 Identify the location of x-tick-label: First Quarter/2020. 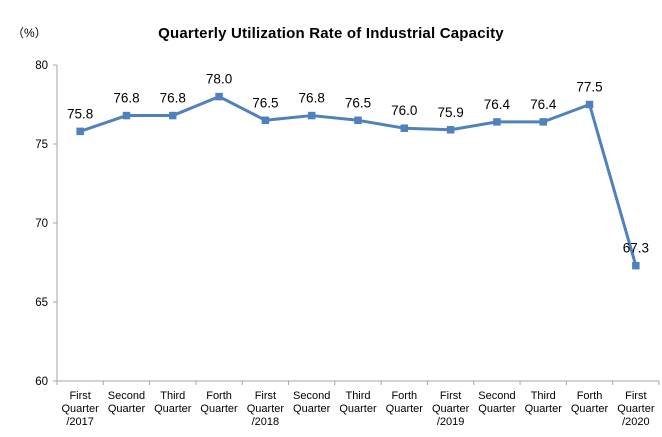
(636, 409).